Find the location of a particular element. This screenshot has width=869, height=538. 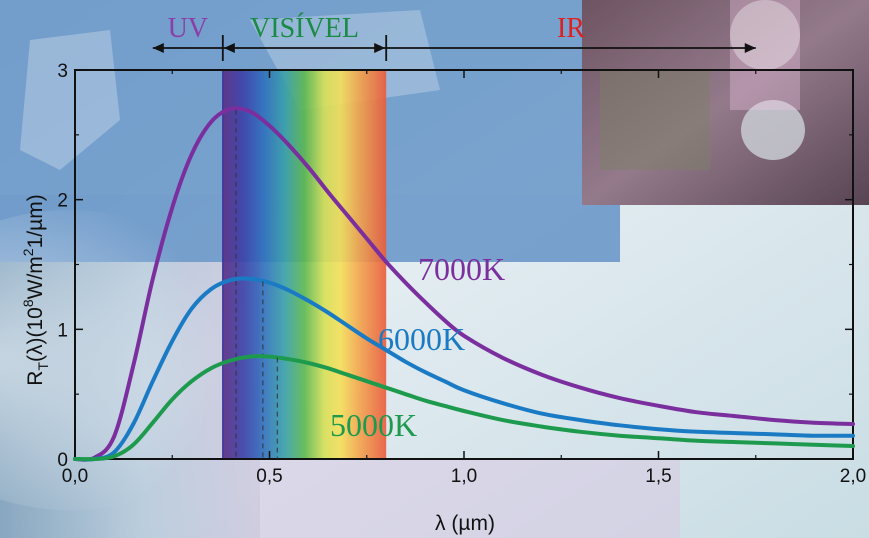

y-tick-label: 0 is located at coordinates (62, 460).